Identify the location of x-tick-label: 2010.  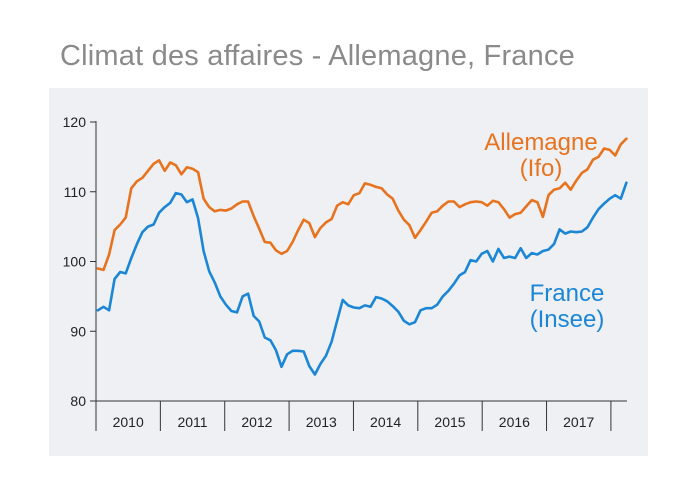
(128, 422).